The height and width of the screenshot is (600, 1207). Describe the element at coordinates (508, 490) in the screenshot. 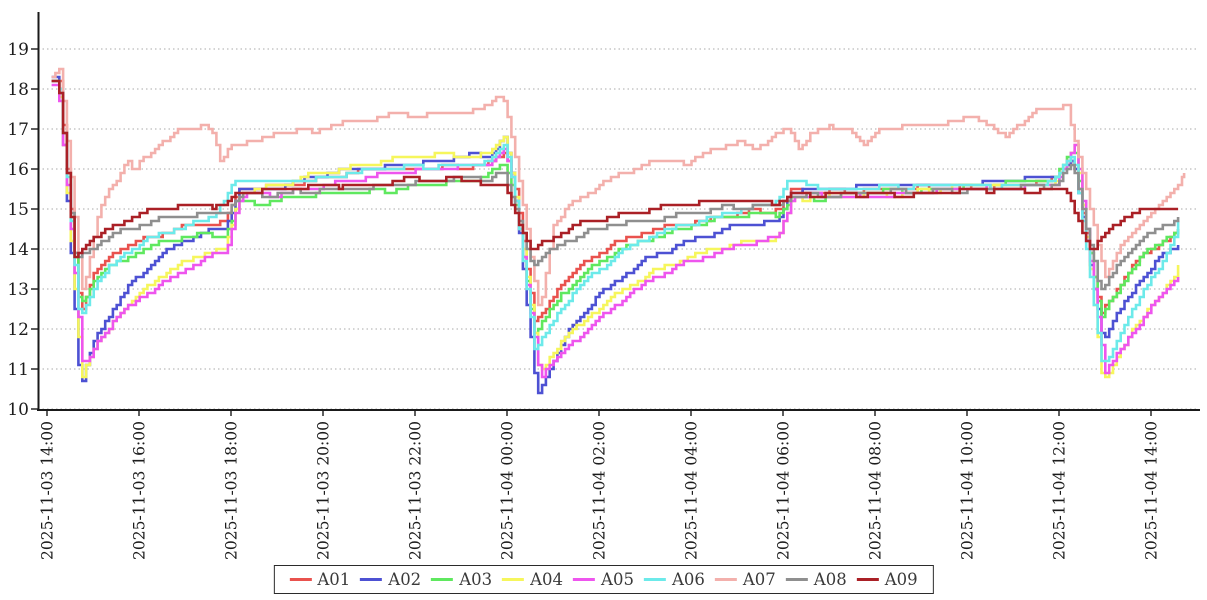

I see `x-tick-label: 2025-11-04 00:00` at that location.